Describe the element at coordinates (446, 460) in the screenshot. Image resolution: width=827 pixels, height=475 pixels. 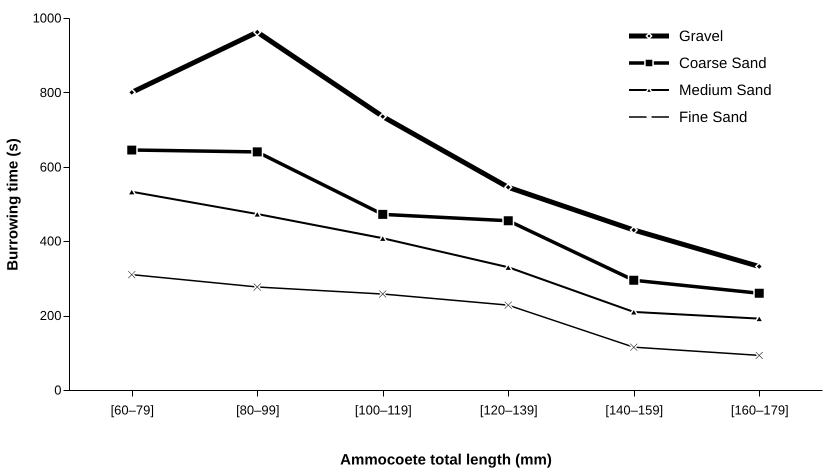
I see `x-axis-title: Ammocoete total length (mm)` at that location.